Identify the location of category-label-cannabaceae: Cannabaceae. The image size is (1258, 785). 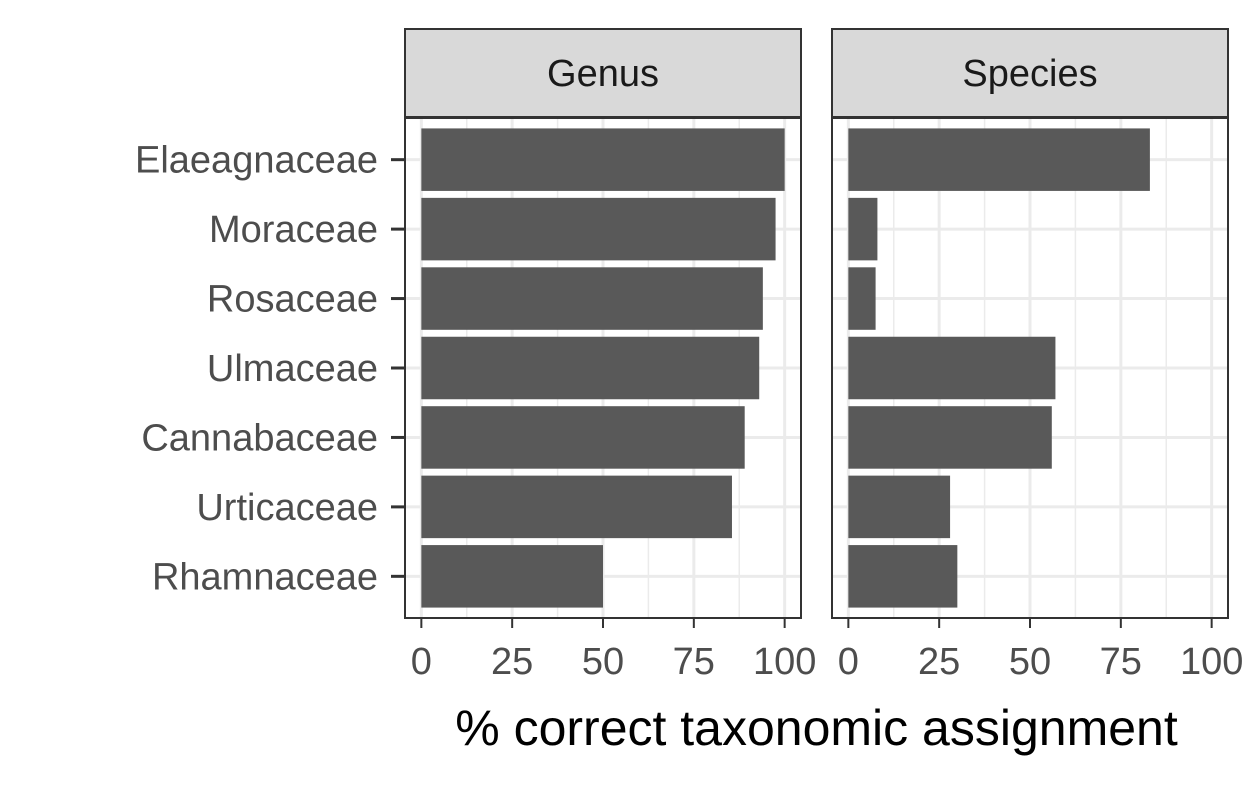
(259, 438).